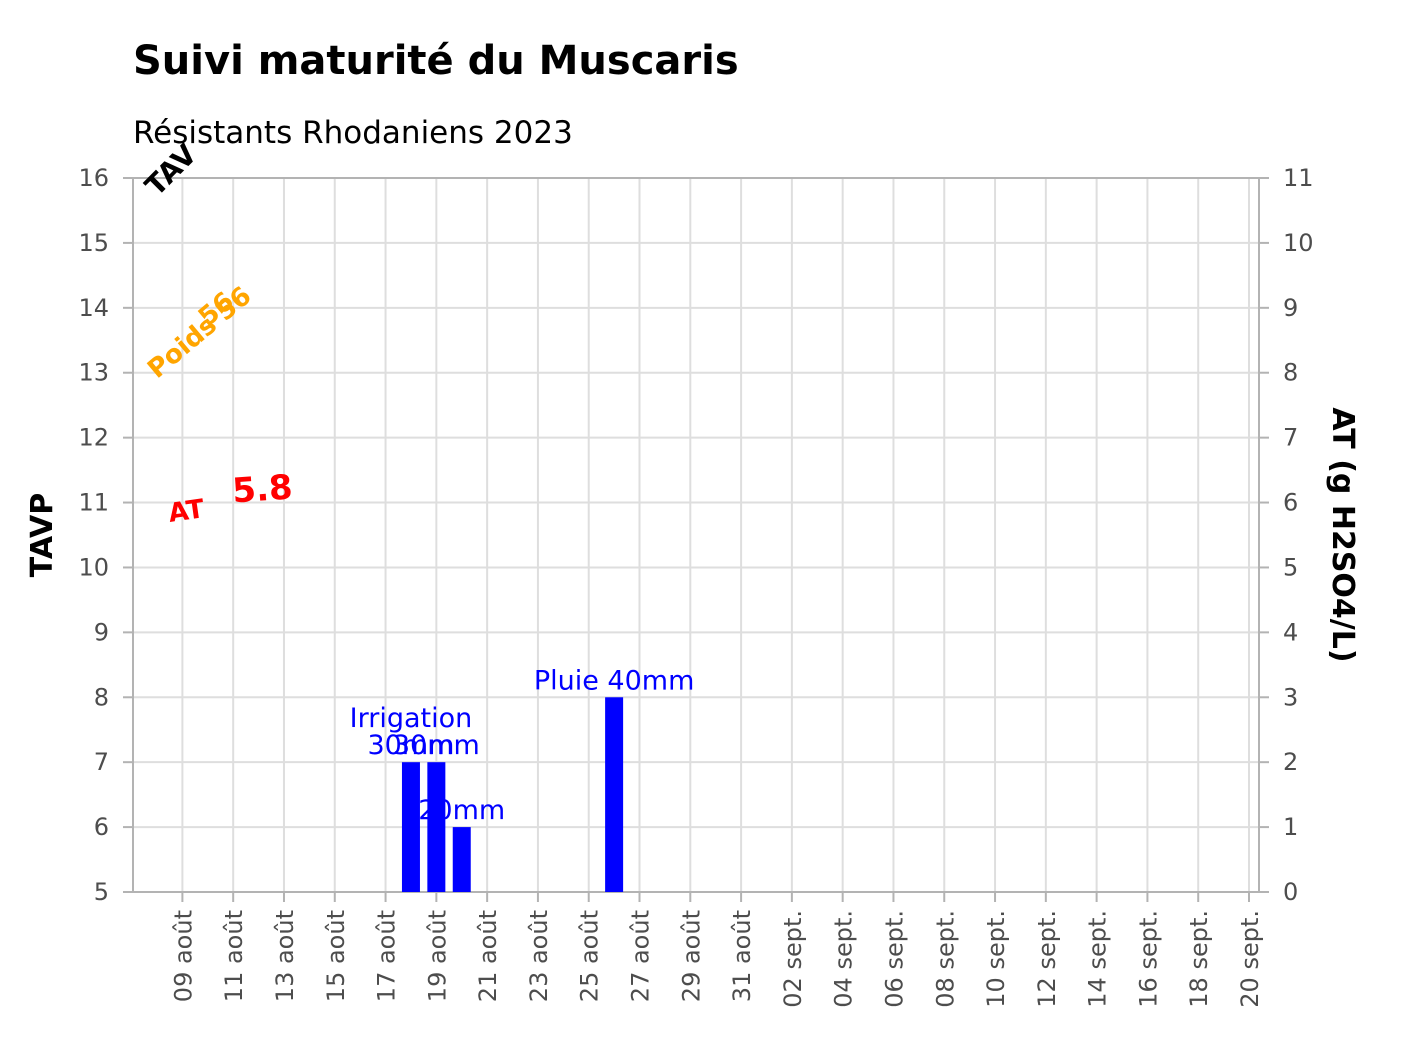 This screenshot has width=1417, height=1062. Describe the element at coordinates (93, 243) in the screenshot. I see `y-tick-label: 15` at that location.